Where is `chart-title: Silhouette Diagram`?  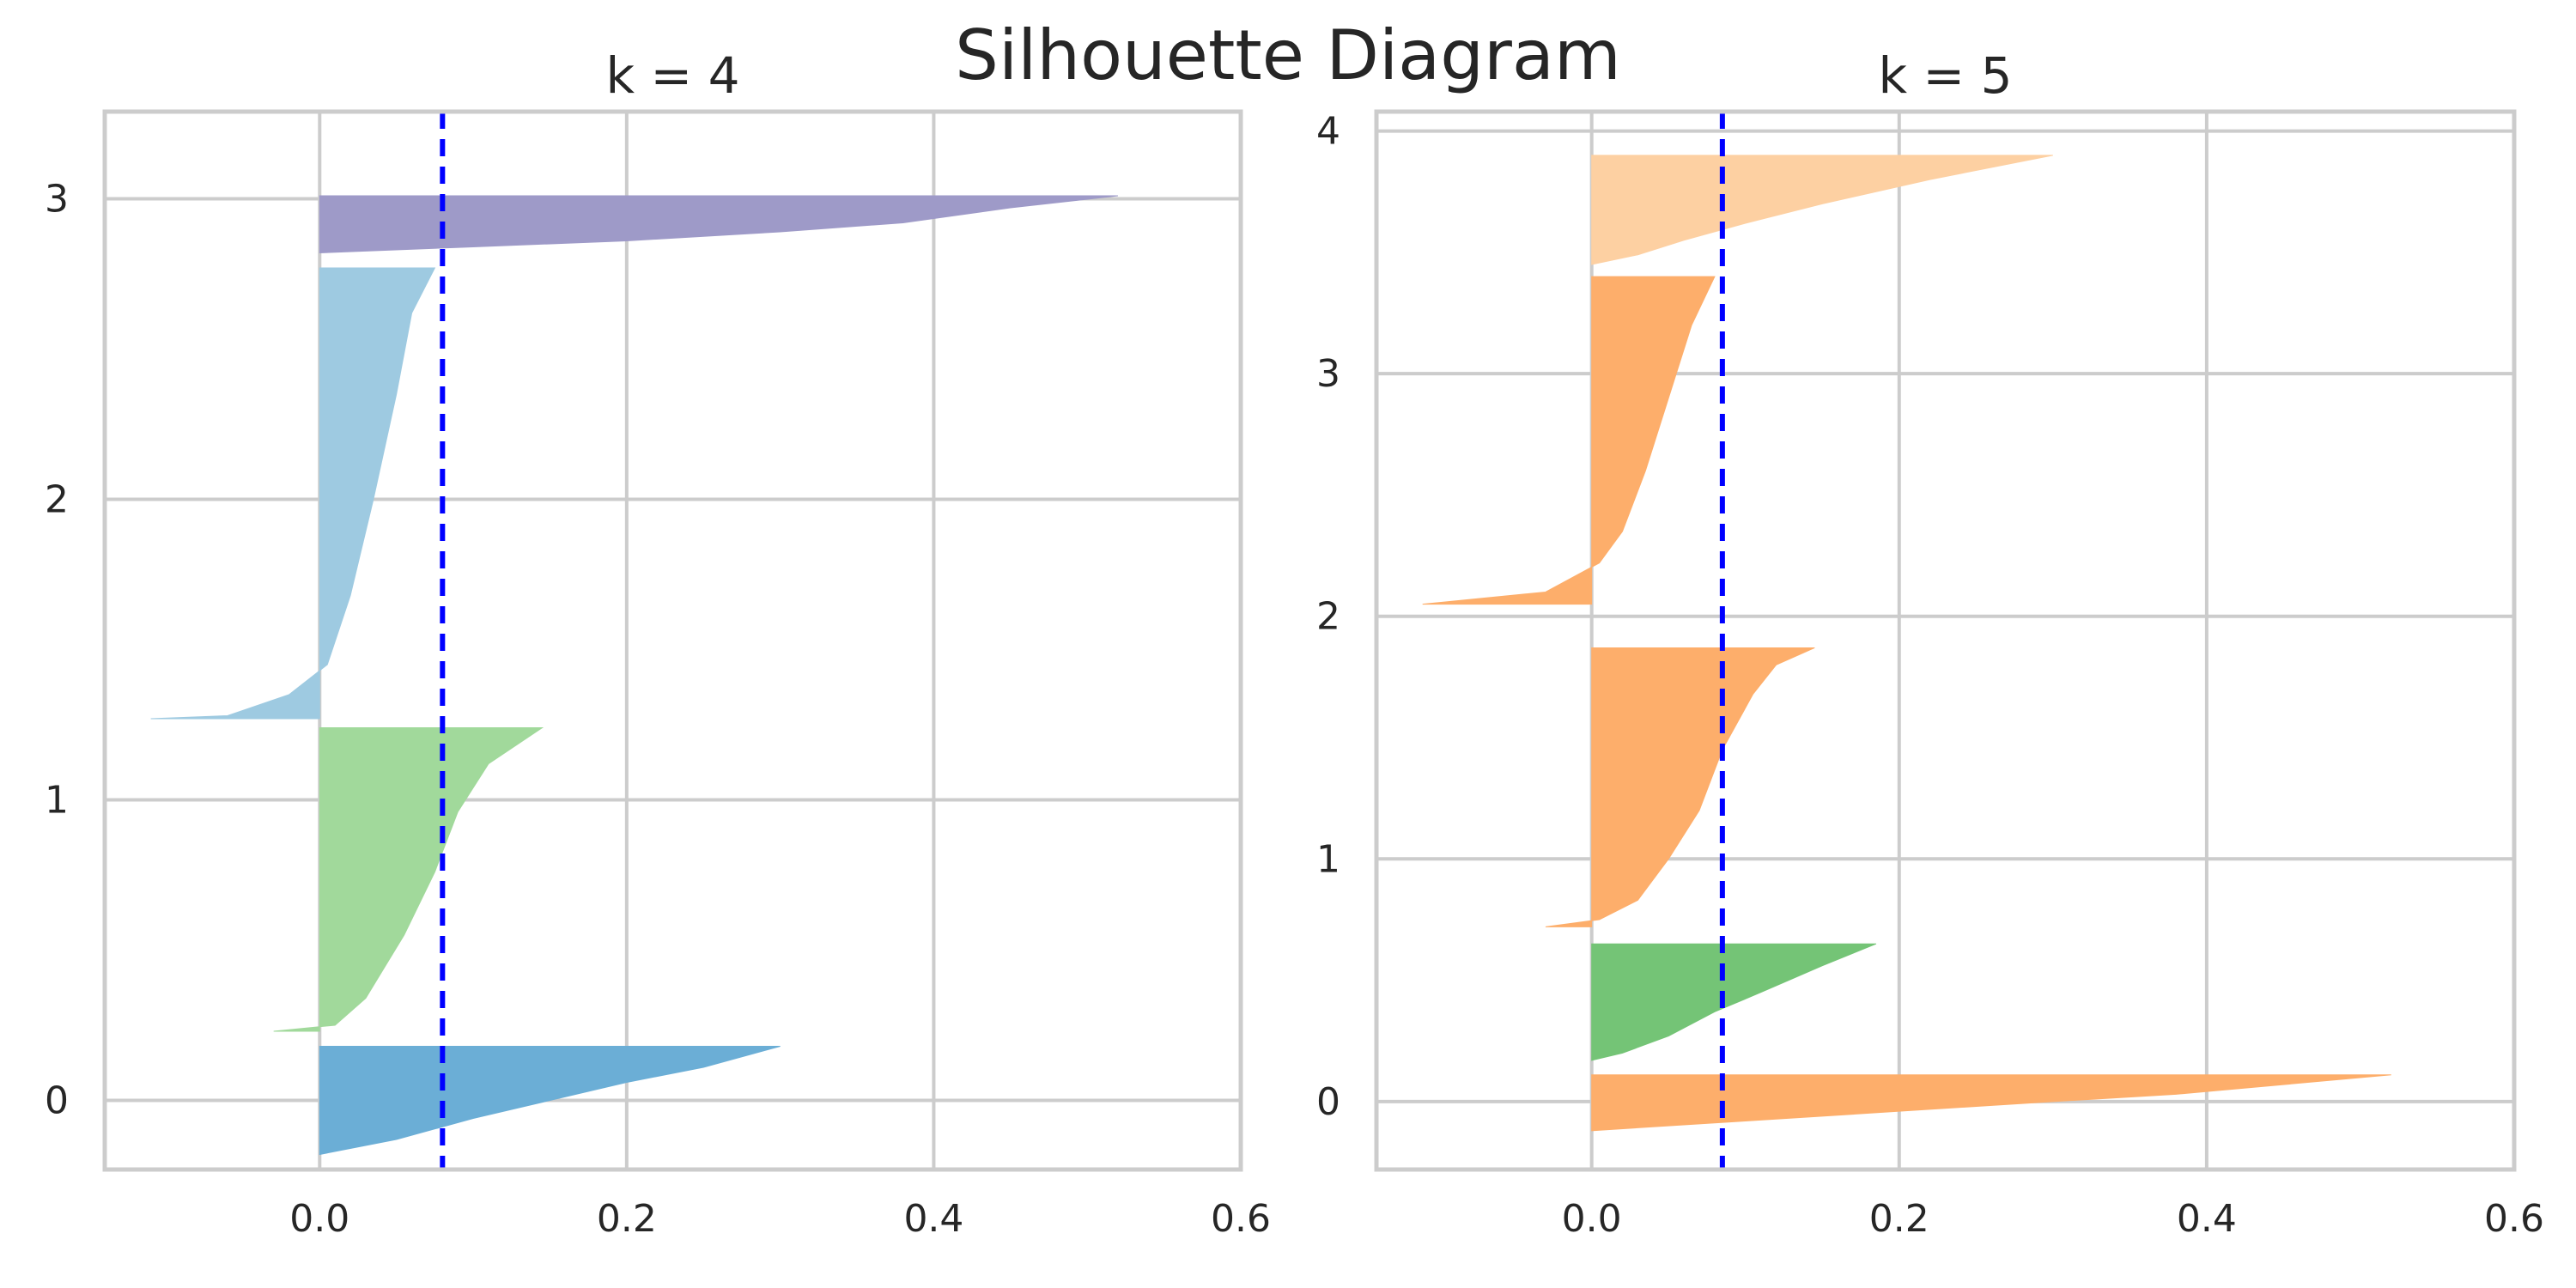 chart-title: Silhouette Diagram is located at coordinates (1288, 55).